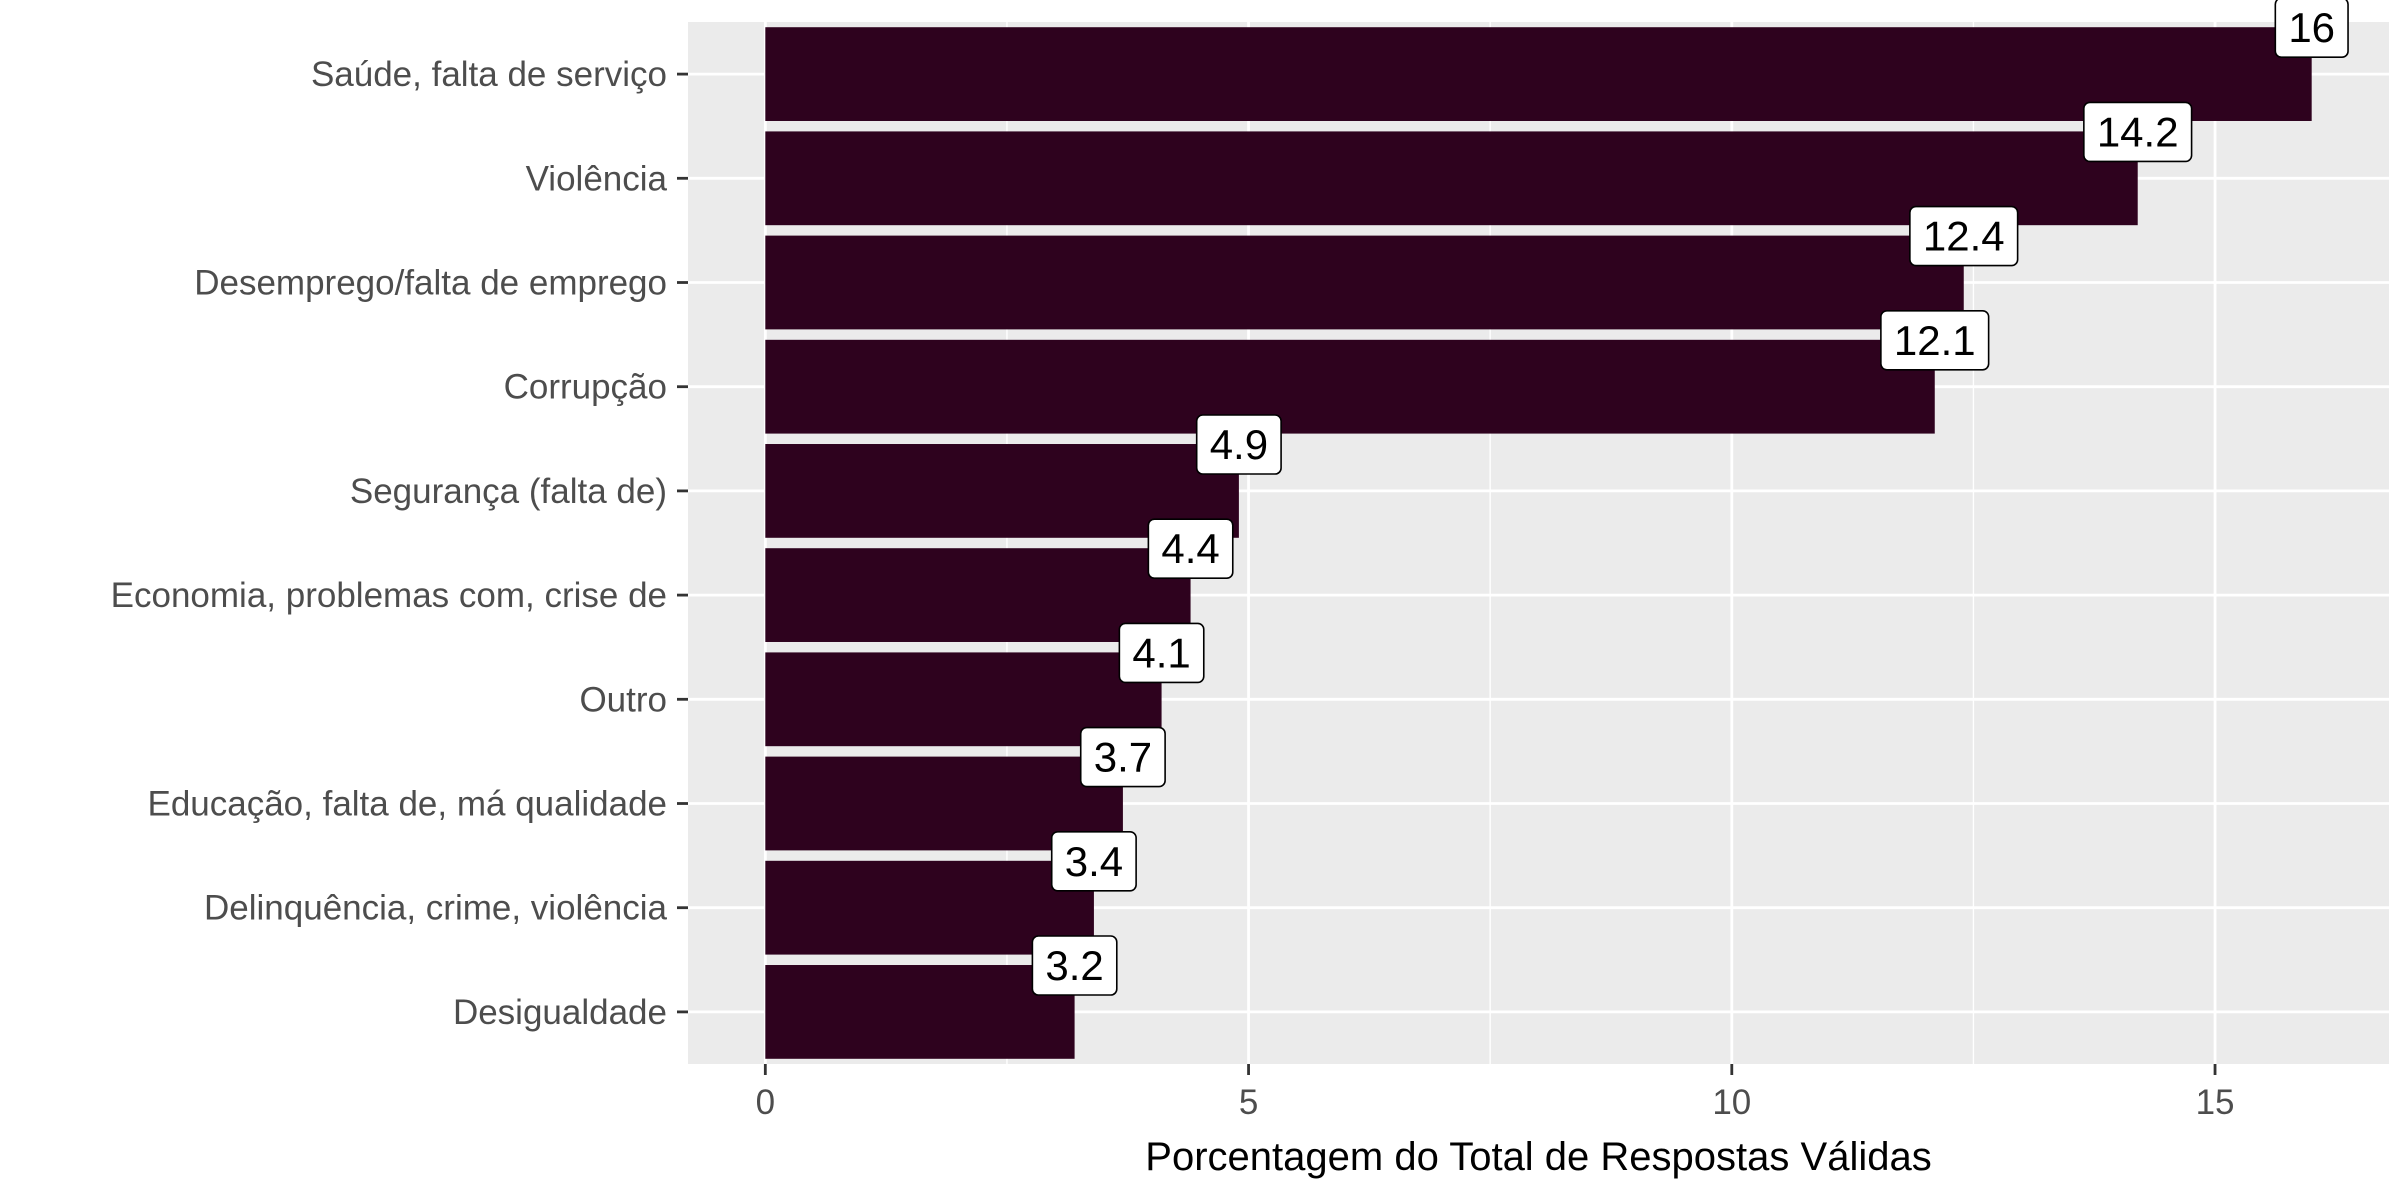  What do you see at coordinates (623, 699) in the screenshot?
I see `y-tick-label: Outro` at bounding box center [623, 699].